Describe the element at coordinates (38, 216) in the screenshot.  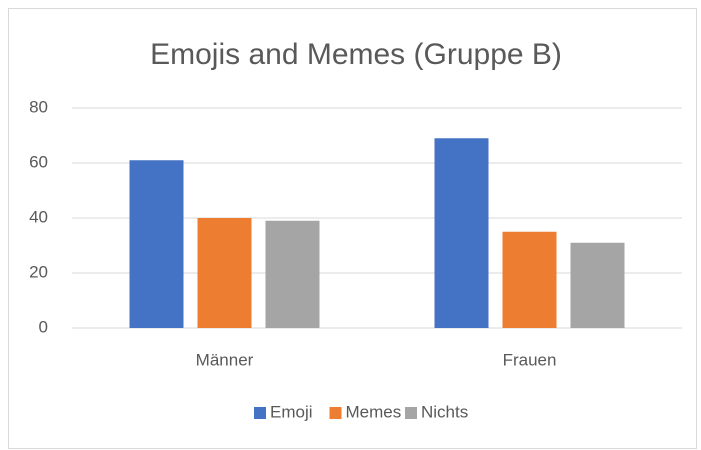
I see `y-tick-label: 40` at that location.